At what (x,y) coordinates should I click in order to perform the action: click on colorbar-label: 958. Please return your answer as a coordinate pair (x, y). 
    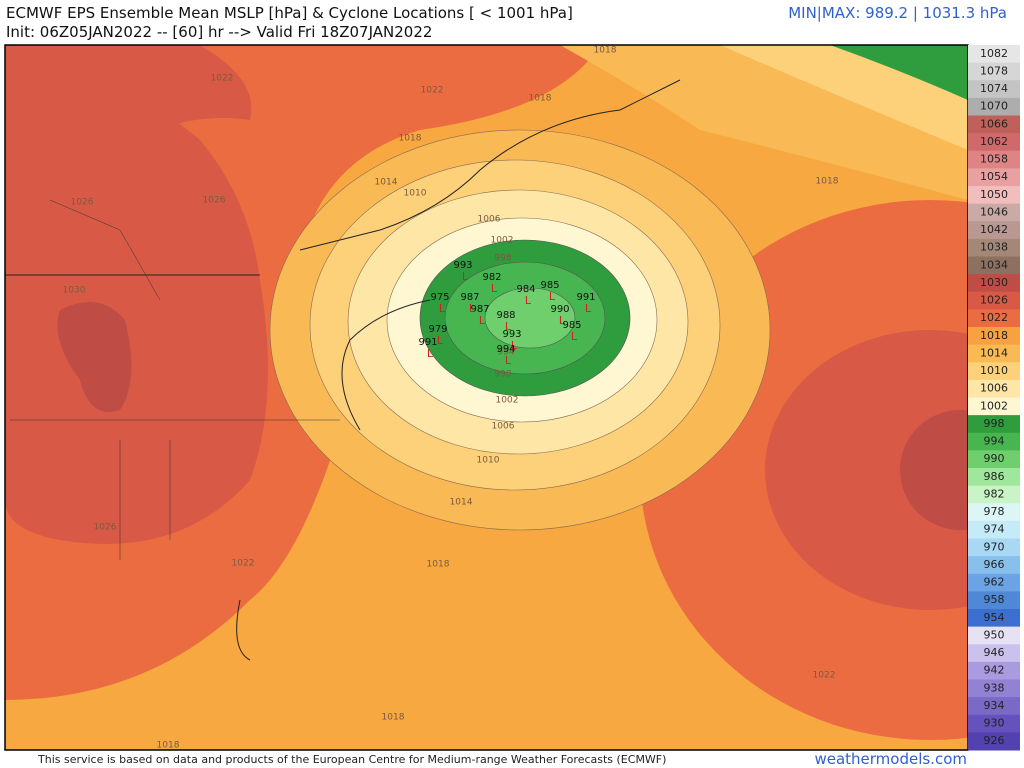
    Looking at the image, I should click on (994, 599).